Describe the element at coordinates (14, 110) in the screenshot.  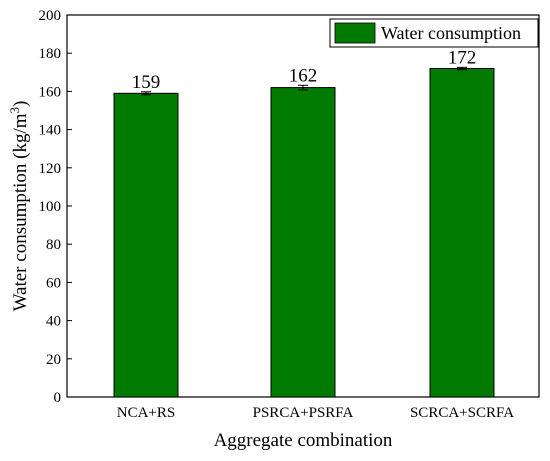
I see `y-axis-title-superscript: 3` at that location.